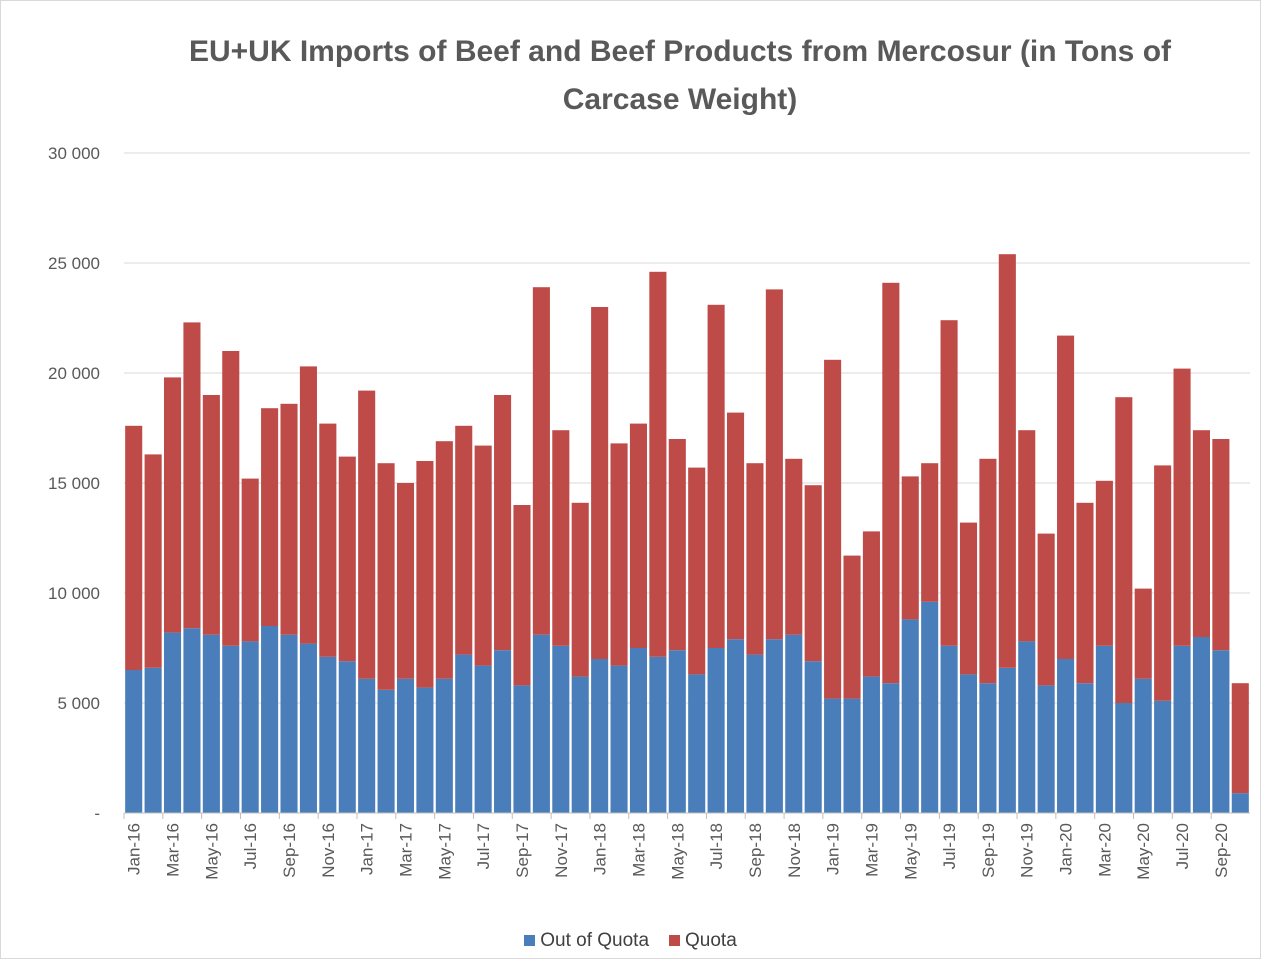 This screenshot has height=959, width=1261. I want to click on legend-item-out-of-quota: Out of Quota, so click(586, 941).